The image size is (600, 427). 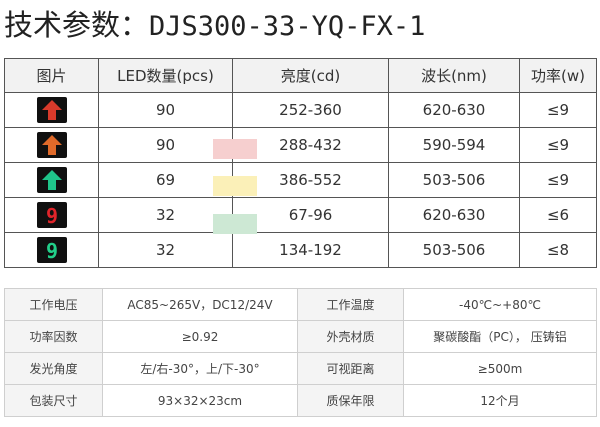 I want to click on table-row: 工作电压 AC85~265V，DC12/24V 工作温度 -40℃~+80℃, so click(x=300, y=304).